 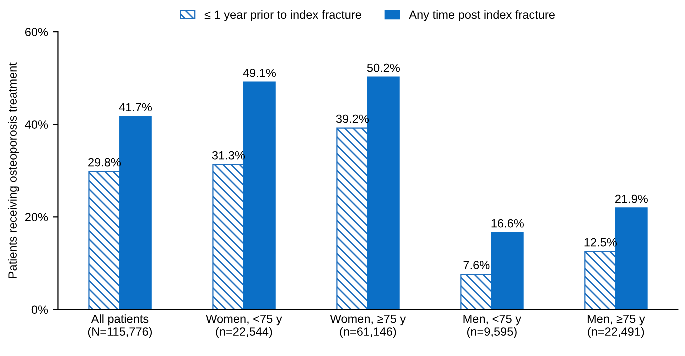 What do you see at coordinates (383, 68) in the screenshot?
I see `data-label: 50.2%` at bounding box center [383, 68].